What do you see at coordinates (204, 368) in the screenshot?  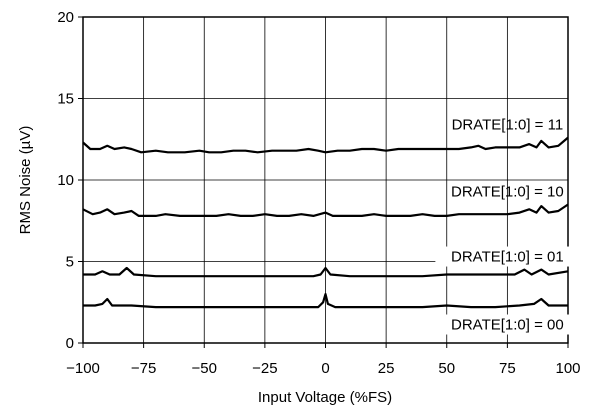 I see `x-tick-label: −50` at bounding box center [204, 368].